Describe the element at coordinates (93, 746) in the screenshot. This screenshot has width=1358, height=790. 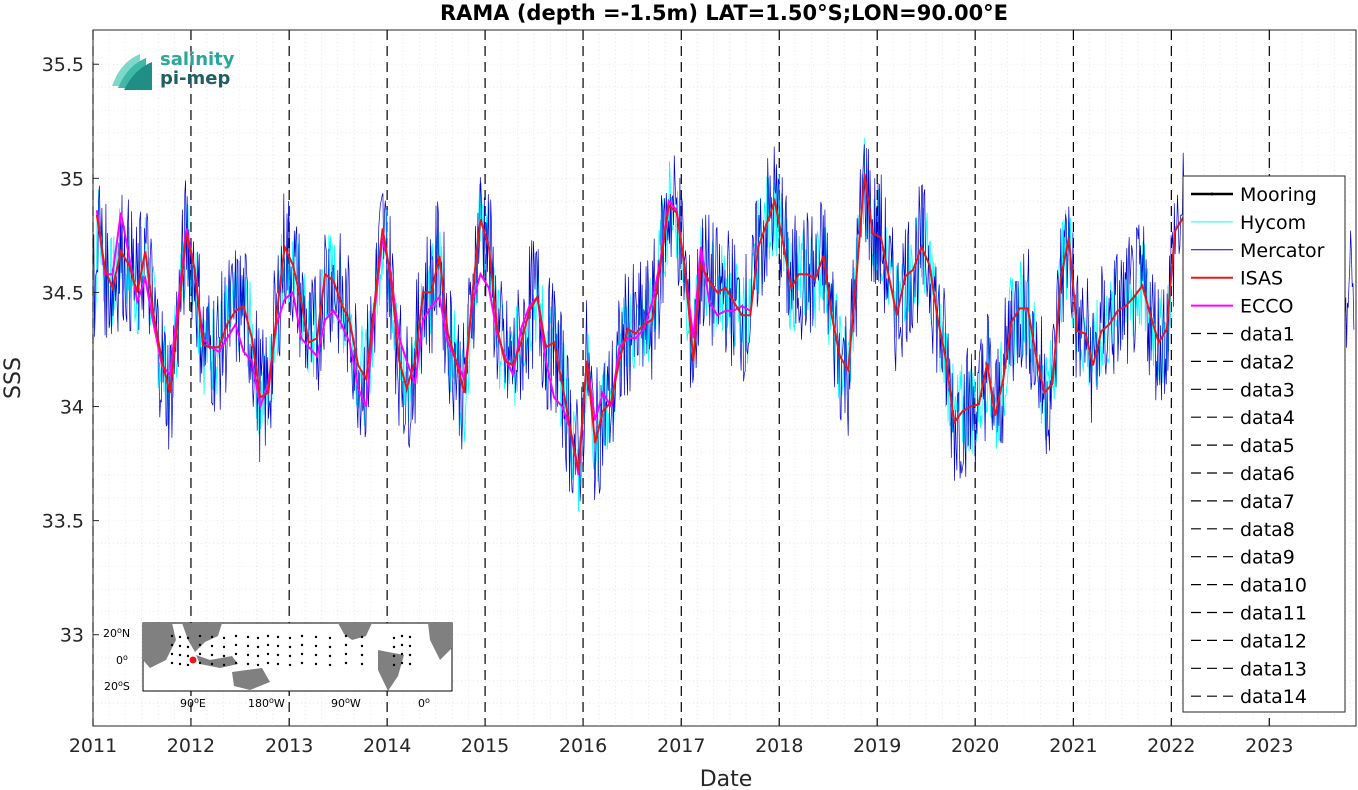
I see `x-tick-label: 2011` at that location.